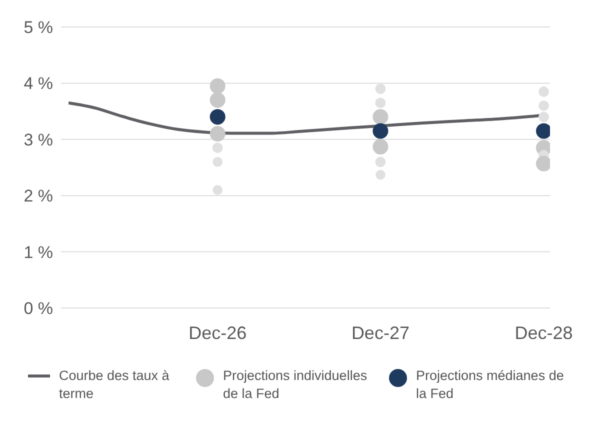 This screenshot has width=600, height=431. I want to click on x-tick-label: Dec-28, so click(543, 332).